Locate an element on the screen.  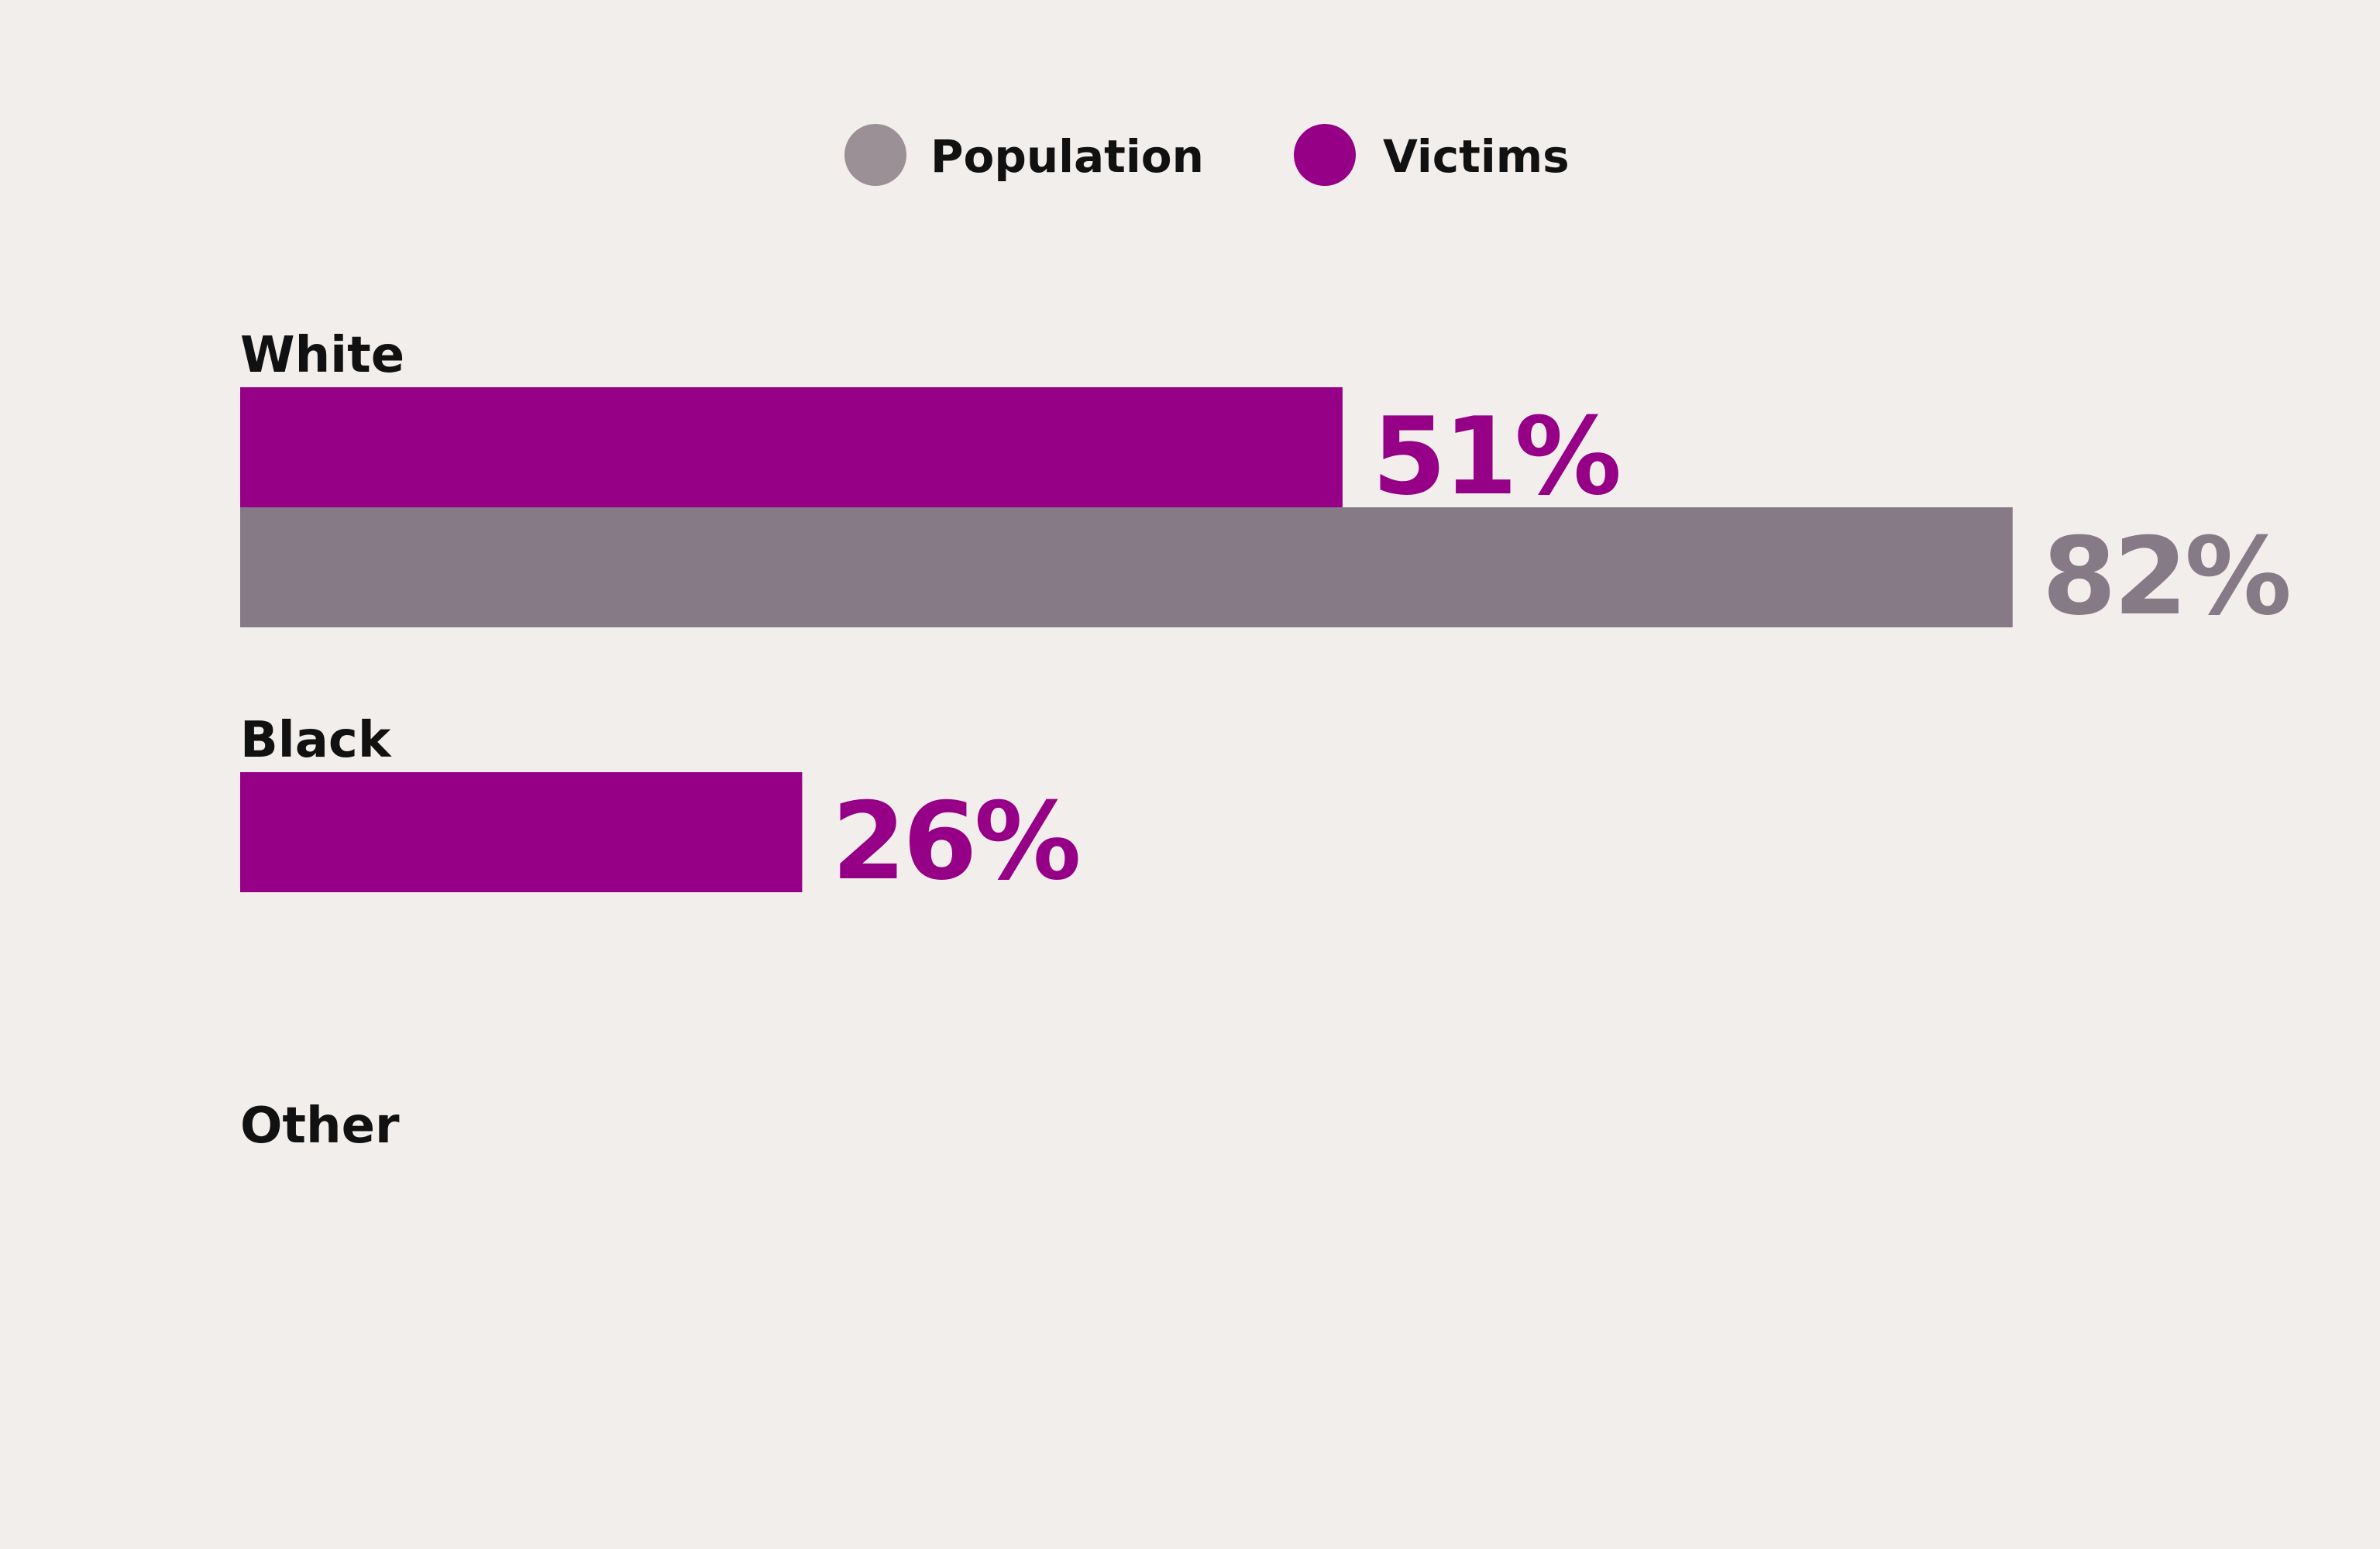
category-label-black: Black is located at coordinates (316, 740).